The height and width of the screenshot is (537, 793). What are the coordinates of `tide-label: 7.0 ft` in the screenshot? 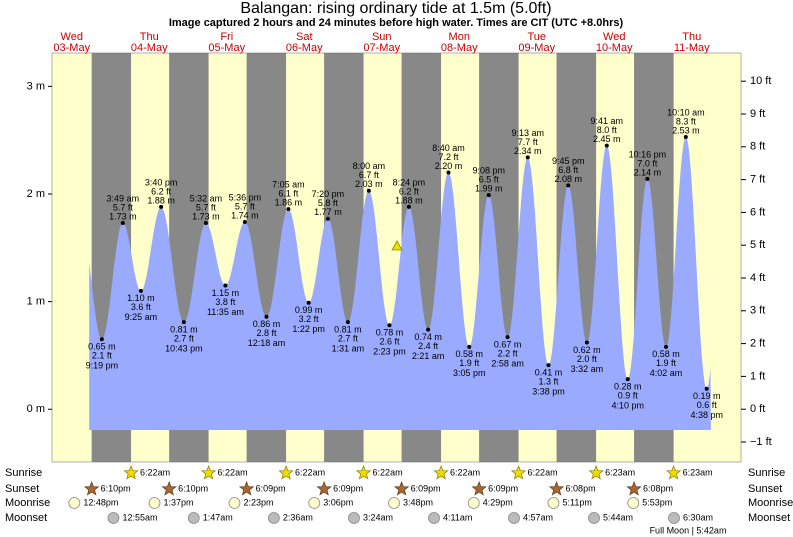 It's located at (647, 163).